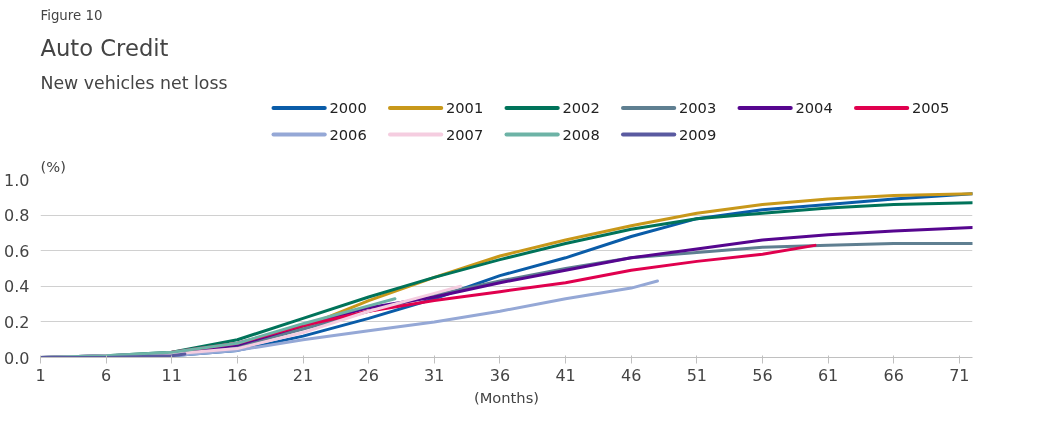 The width and height of the screenshot is (1037, 444). What do you see at coordinates (17, 216) in the screenshot?
I see `y-tick-label: 0.8` at bounding box center [17, 216].